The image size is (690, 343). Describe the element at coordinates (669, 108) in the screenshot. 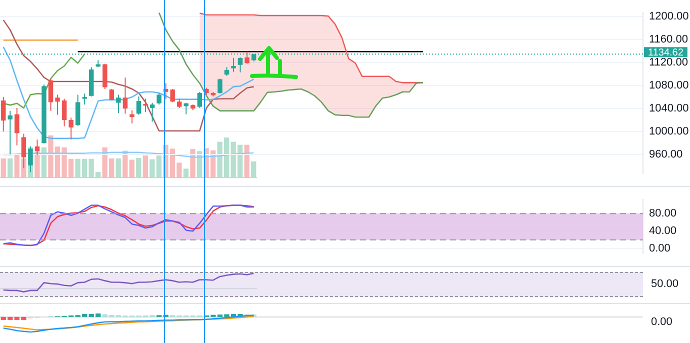

I see `y-tick-label: 1040.00` at that location.